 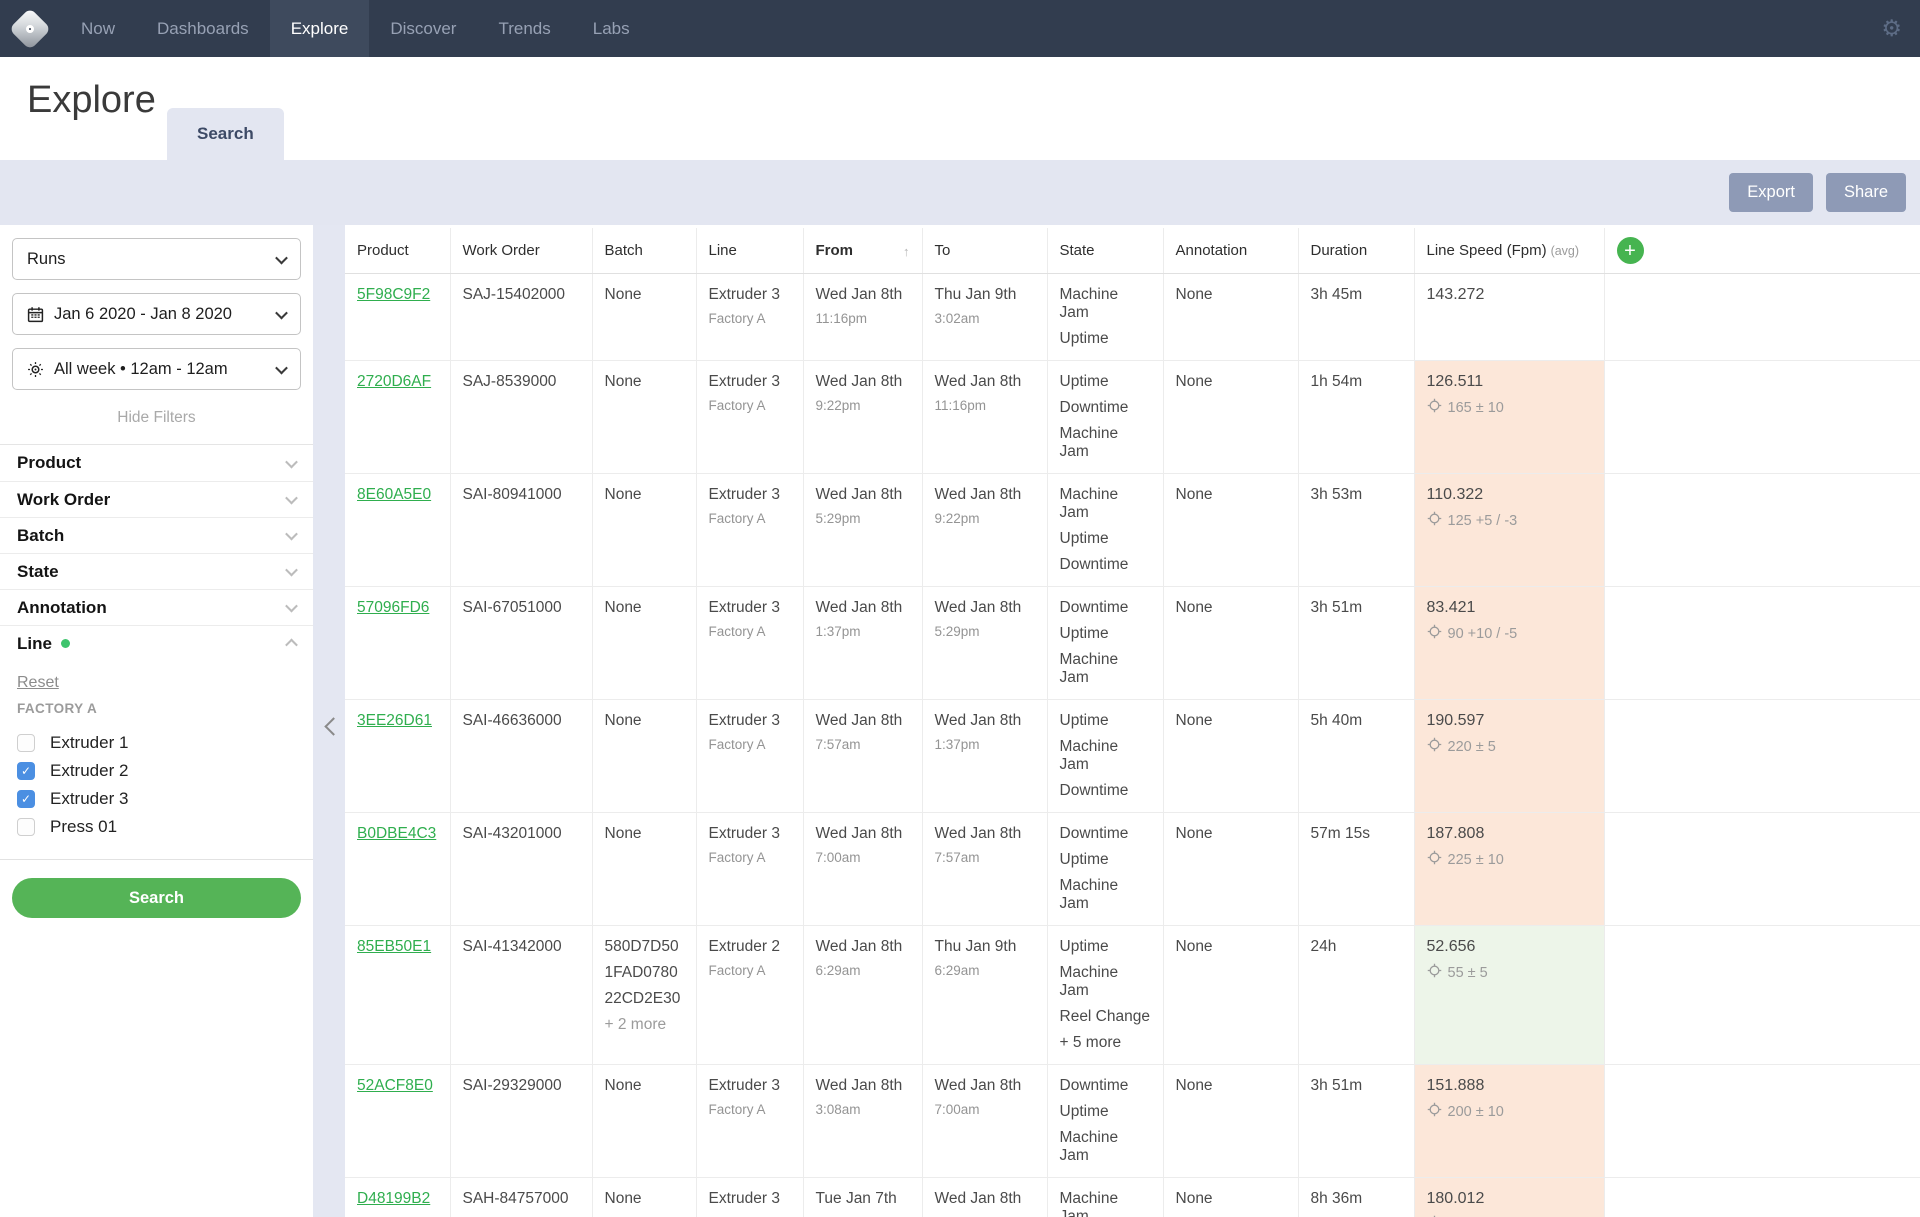 What do you see at coordinates (156, 827) in the screenshot?
I see `line-option-press-01: Press 01` at bounding box center [156, 827].